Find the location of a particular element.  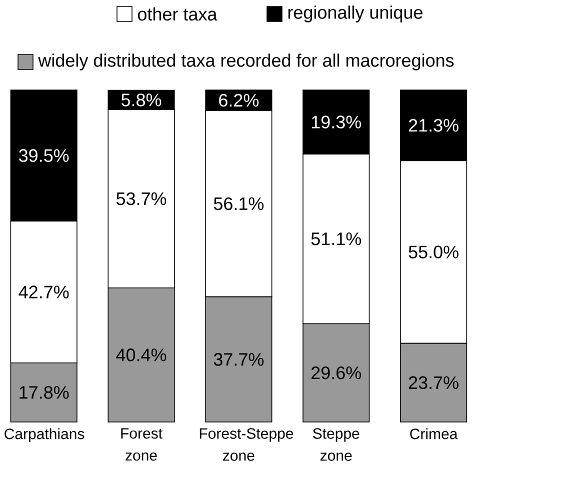

legend-label: widely distributed taxa recorded for all macroregions is located at coordinates (246, 62).